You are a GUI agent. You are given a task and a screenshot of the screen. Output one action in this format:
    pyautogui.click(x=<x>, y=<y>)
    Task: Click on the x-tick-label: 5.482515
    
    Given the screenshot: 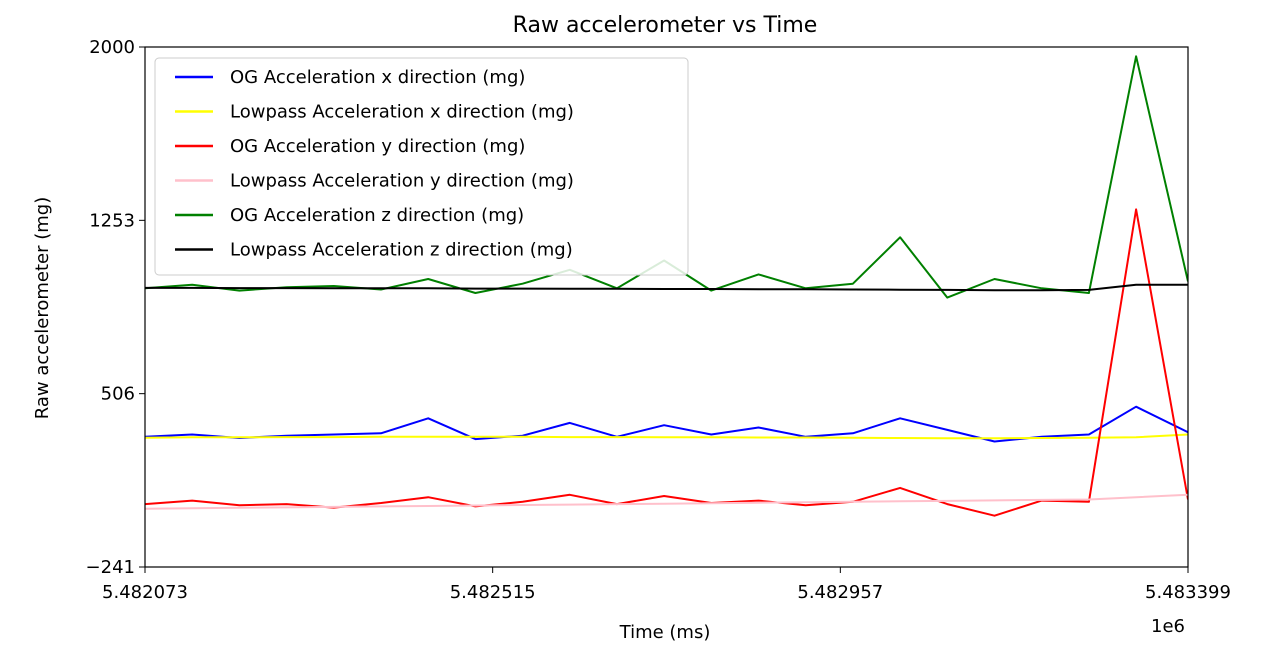 What is the action you would take?
    pyautogui.click(x=493, y=592)
    